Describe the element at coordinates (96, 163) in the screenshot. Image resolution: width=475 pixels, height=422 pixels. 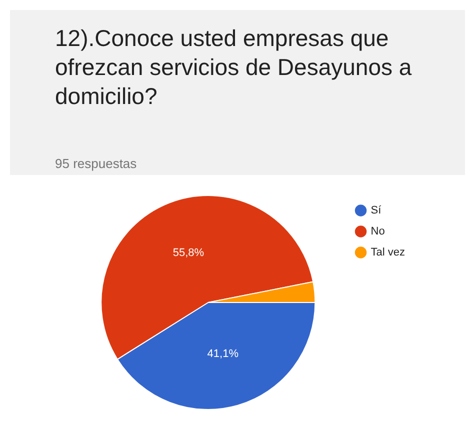
I see `chart-subtitle: 95 respuestas` at that location.